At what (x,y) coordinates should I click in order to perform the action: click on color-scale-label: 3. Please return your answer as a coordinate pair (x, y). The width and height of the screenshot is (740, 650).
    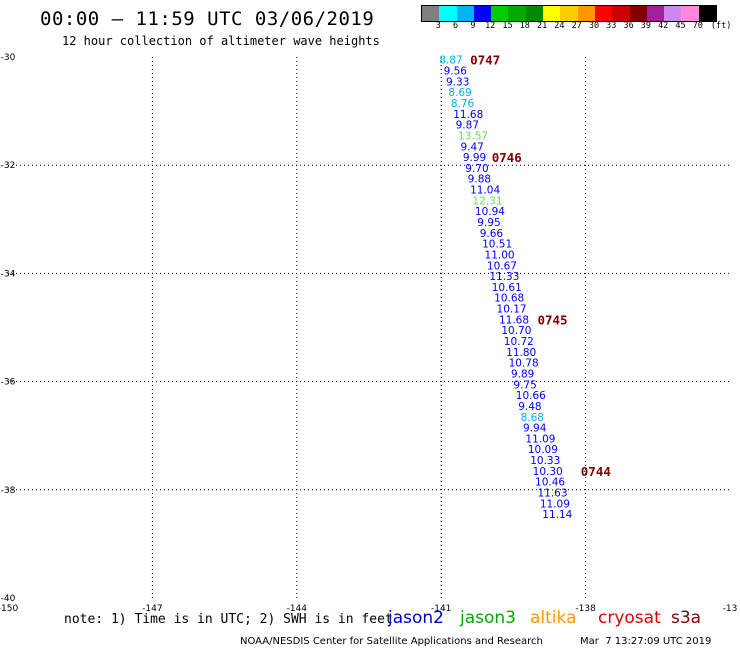
    Looking at the image, I should click on (438, 26).